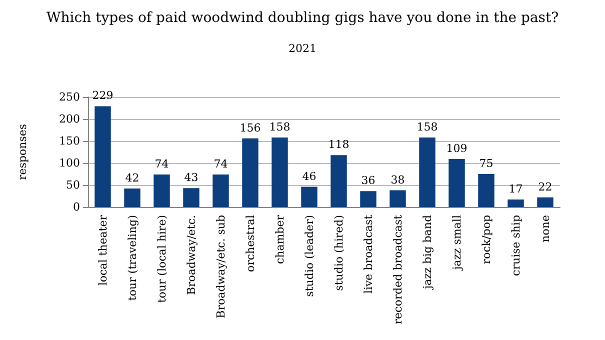 This screenshot has width=605, height=340. What do you see at coordinates (457, 243) in the screenshot?
I see `x-tick-label: jazz small` at bounding box center [457, 243].